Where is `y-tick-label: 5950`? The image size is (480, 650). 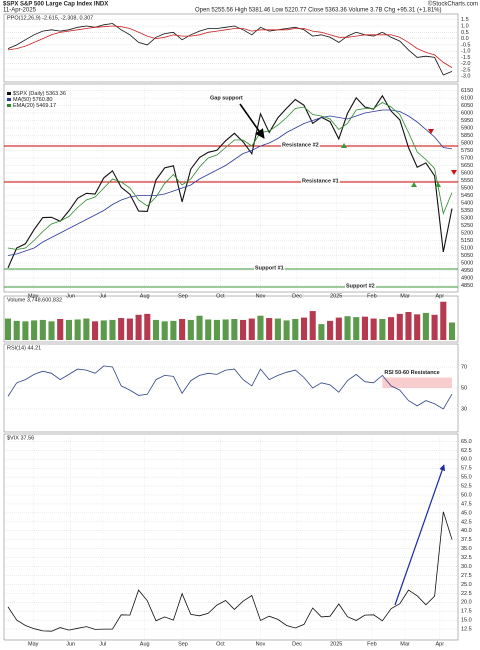
y-tick-label: 5950 is located at coordinates (467, 121).